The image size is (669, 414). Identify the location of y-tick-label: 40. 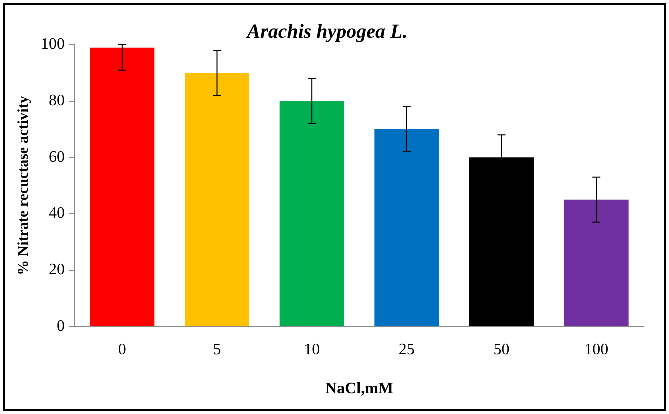
(57, 213).